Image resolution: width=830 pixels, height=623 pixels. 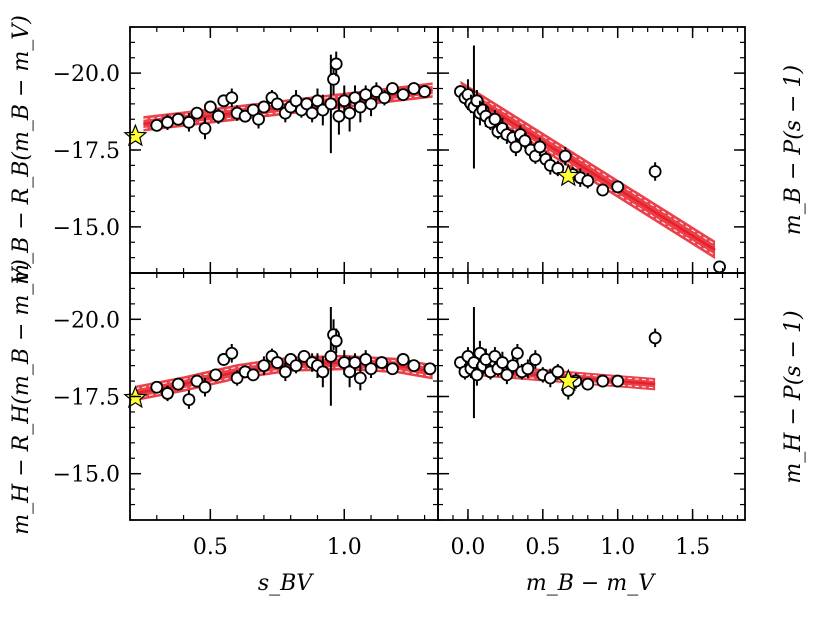 What do you see at coordinates (21, 397) in the screenshot?
I see `left-ylabel-bottom: m_H − R_H(m_B − m_V)` at bounding box center [21, 397].